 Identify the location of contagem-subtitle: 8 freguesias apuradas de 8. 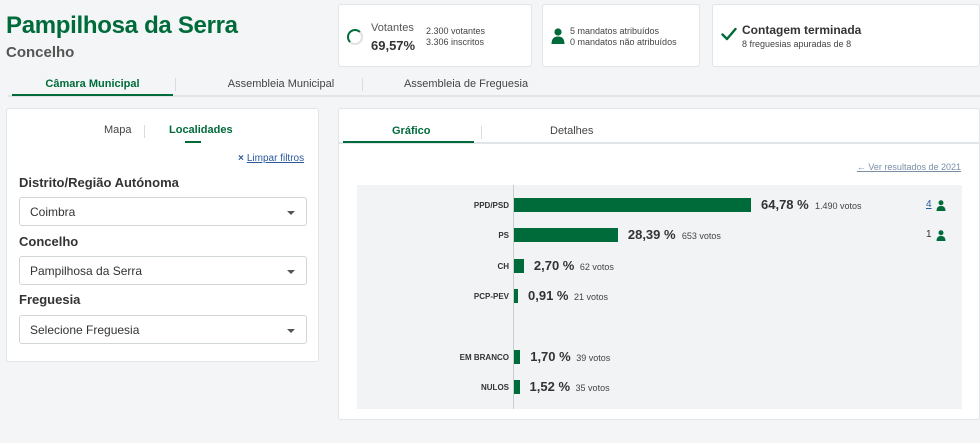
(797, 44).